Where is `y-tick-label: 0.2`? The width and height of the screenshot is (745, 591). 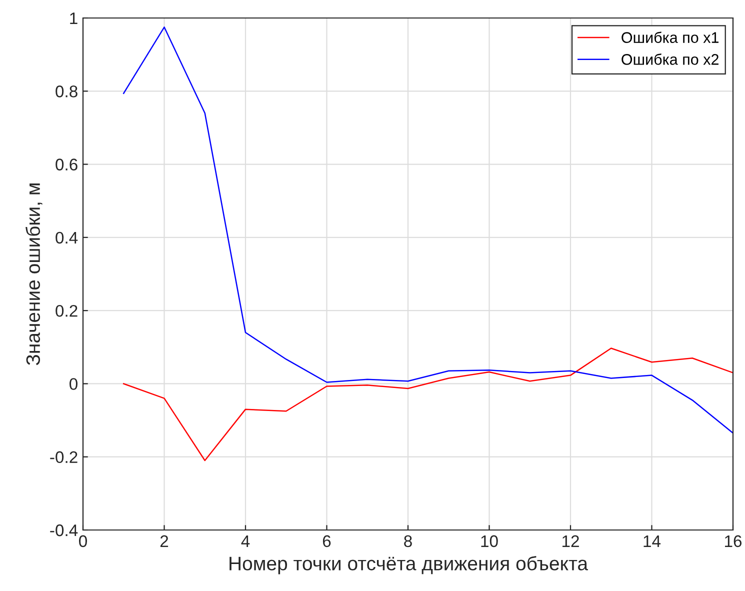
y-tick-label: 0.2 is located at coordinates (67, 310).